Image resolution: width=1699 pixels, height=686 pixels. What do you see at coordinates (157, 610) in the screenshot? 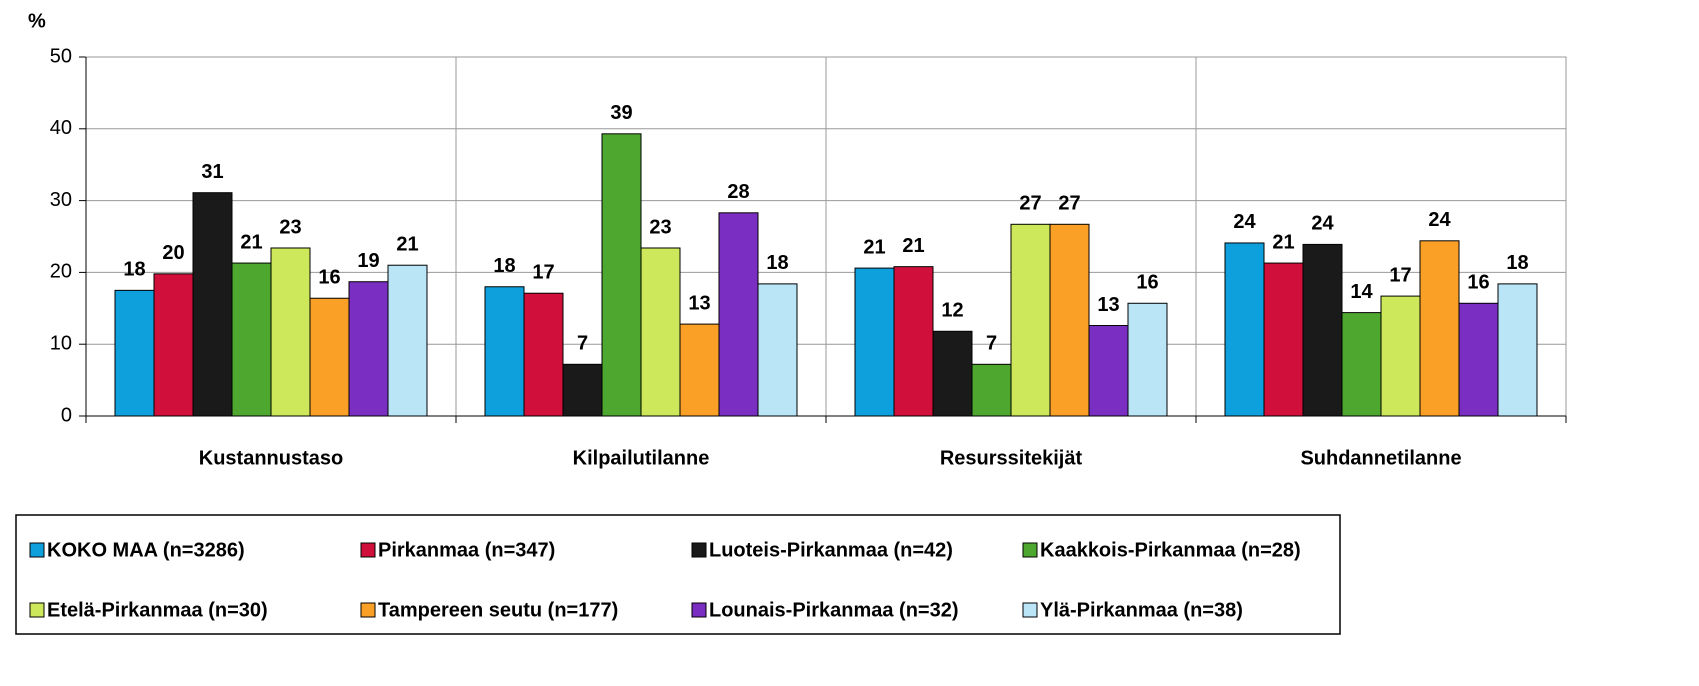
I see `legend-label: Etelä-Pirkanmaa (n=30)` at bounding box center [157, 610].